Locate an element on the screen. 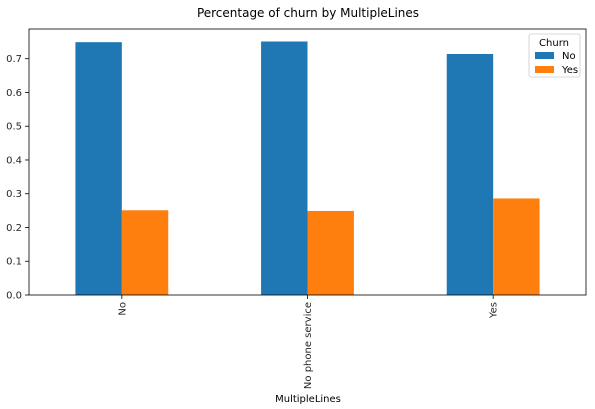 This screenshot has height=409, width=595. y-tick-label: 0.6 is located at coordinates (14, 93).